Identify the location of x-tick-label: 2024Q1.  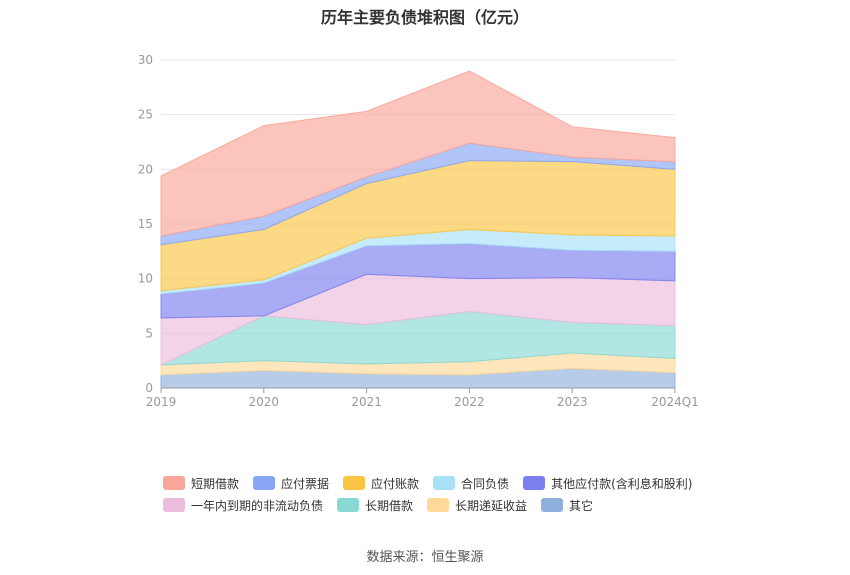
(675, 402).